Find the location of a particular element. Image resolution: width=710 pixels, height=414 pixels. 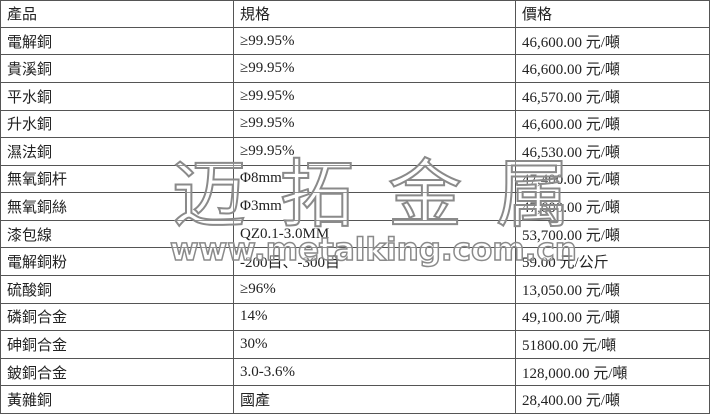

table-row: 磷銅合金 14% 49,100.00 元/噸 is located at coordinates (355, 317).